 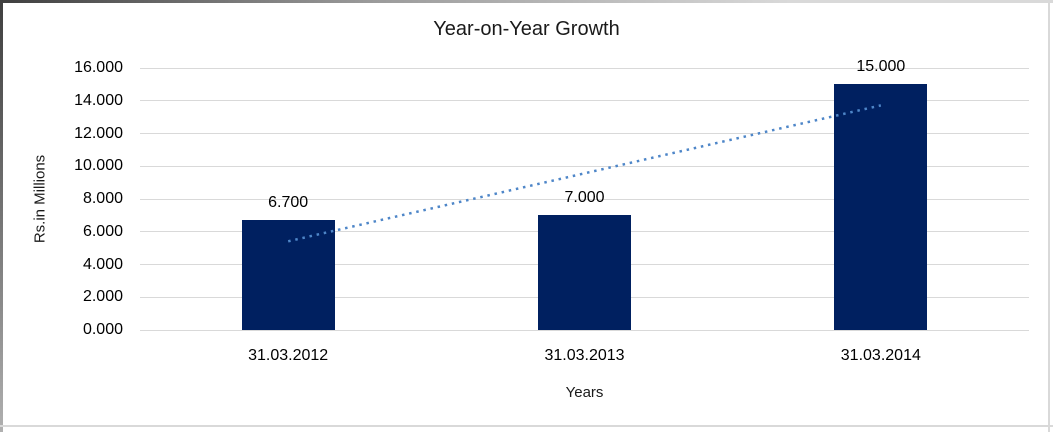 I want to click on x-axis-title: Years, so click(x=584, y=392).